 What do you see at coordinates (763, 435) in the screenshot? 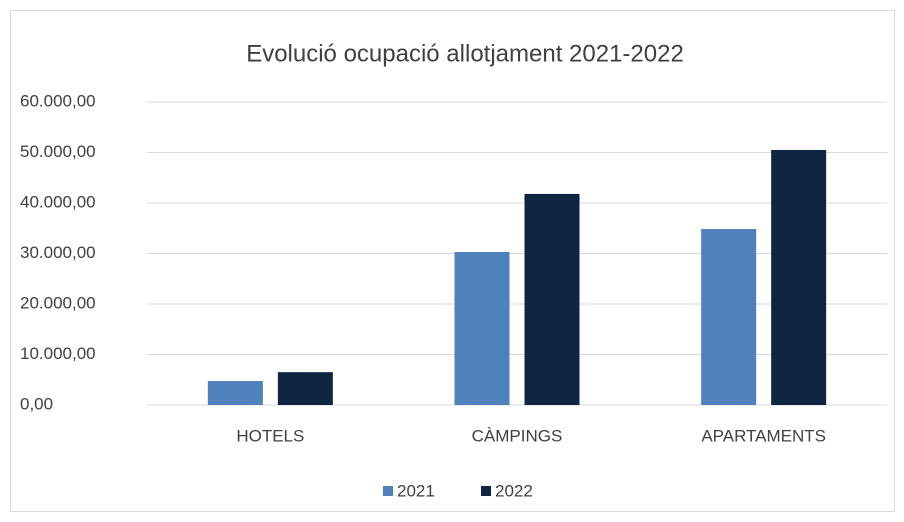
I see `x-tick-label: APARTAMENTS` at bounding box center [763, 435].